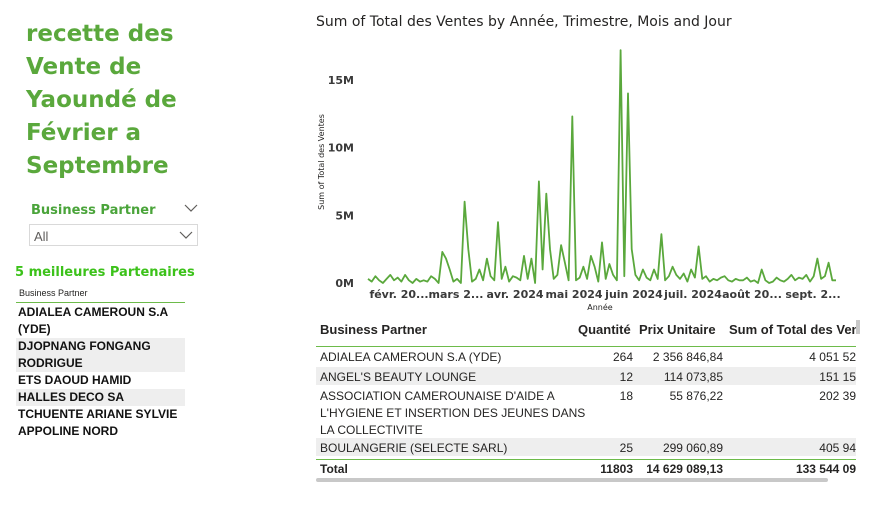 This screenshot has width=876, height=508. What do you see at coordinates (97, 166) in the screenshot?
I see `title-line: Septembre` at bounding box center [97, 166].